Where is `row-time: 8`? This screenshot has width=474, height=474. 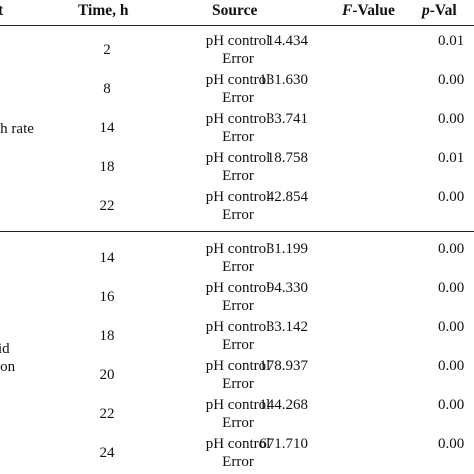
row-time: 8 is located at coordinates (107, 89).